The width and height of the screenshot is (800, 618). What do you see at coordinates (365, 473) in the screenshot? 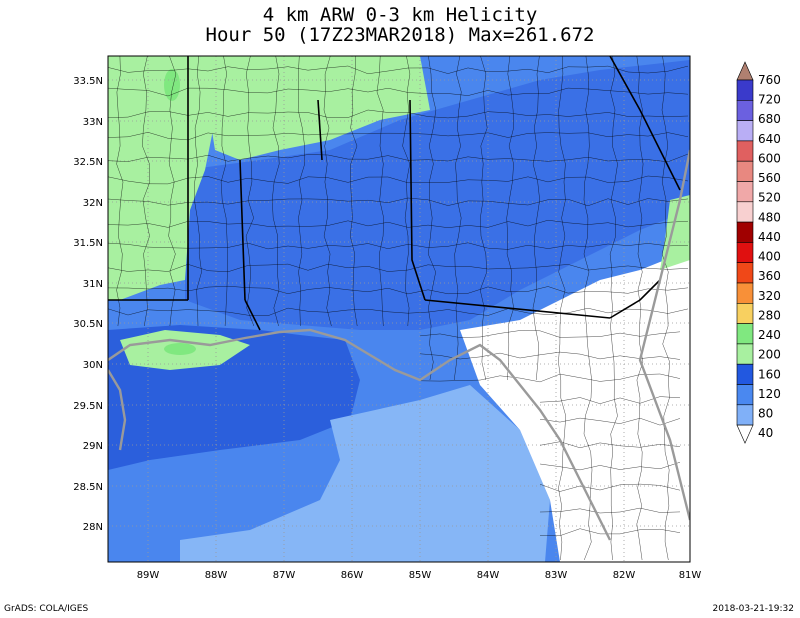
I see `light-offshore-area` at bounding box center [365, 473].